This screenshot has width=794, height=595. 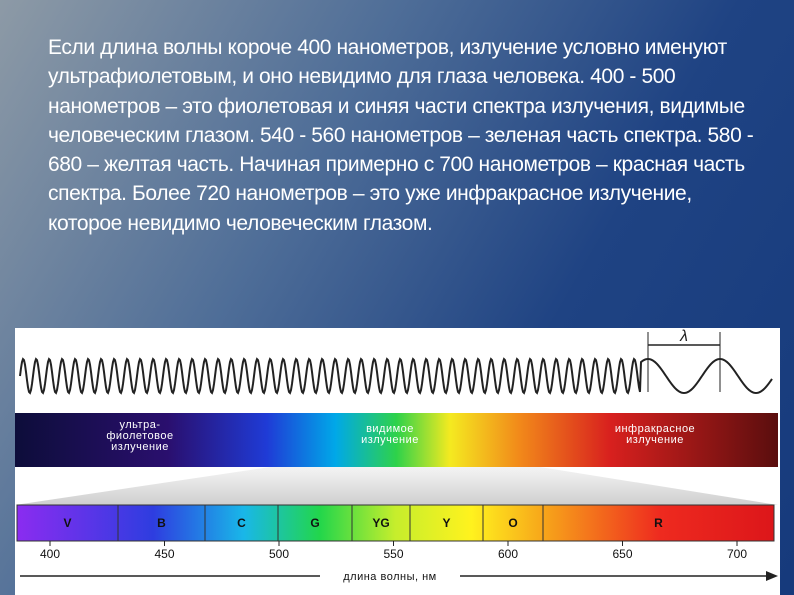 I want to click on lambda-label: λ, so click(x=683, y=336).